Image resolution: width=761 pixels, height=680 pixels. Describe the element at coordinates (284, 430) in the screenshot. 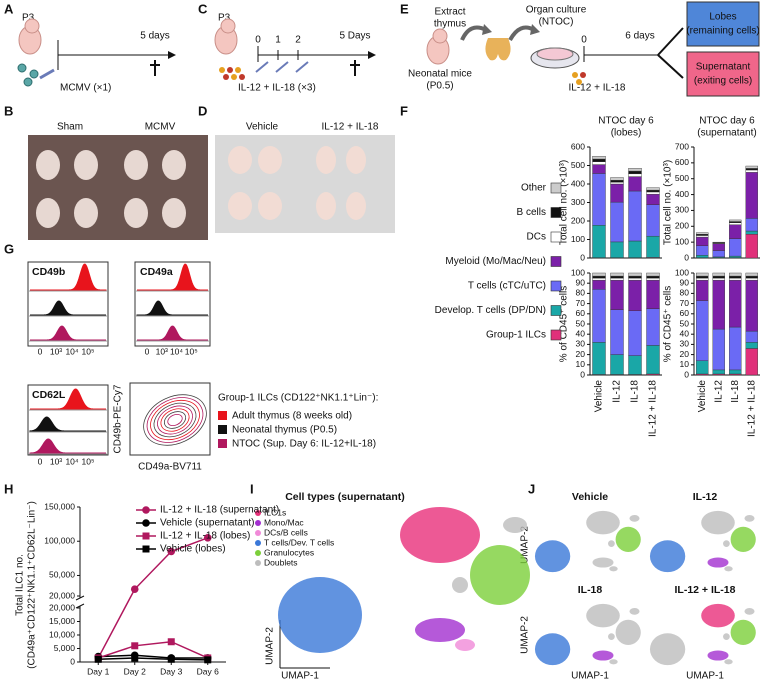

I see `legend-label: Neonatal thymus (P0.5)` at that location.